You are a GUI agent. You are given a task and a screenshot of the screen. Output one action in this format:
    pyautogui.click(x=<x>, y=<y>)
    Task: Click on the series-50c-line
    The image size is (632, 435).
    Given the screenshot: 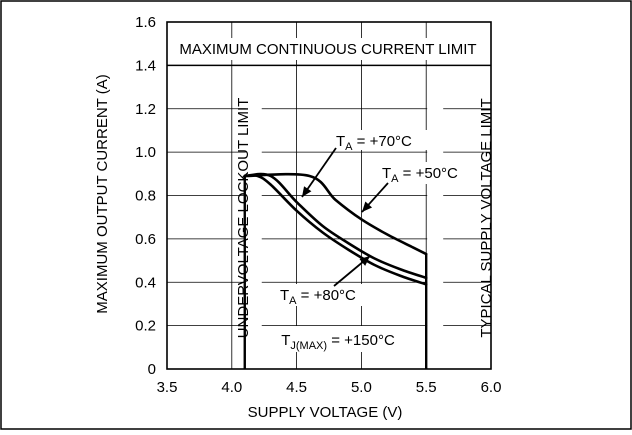 What is the action you would take?
    pyautogui.click(x=335, y=214)
    